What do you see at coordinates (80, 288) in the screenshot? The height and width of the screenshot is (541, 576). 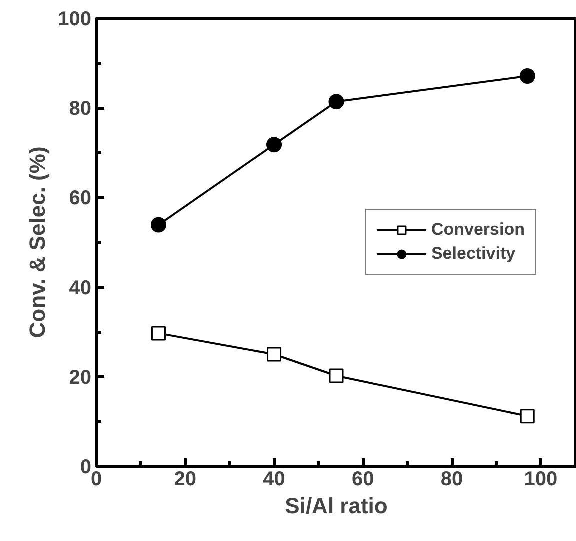 I see `y-tick-label: 40` at bounding box center [80, 288].